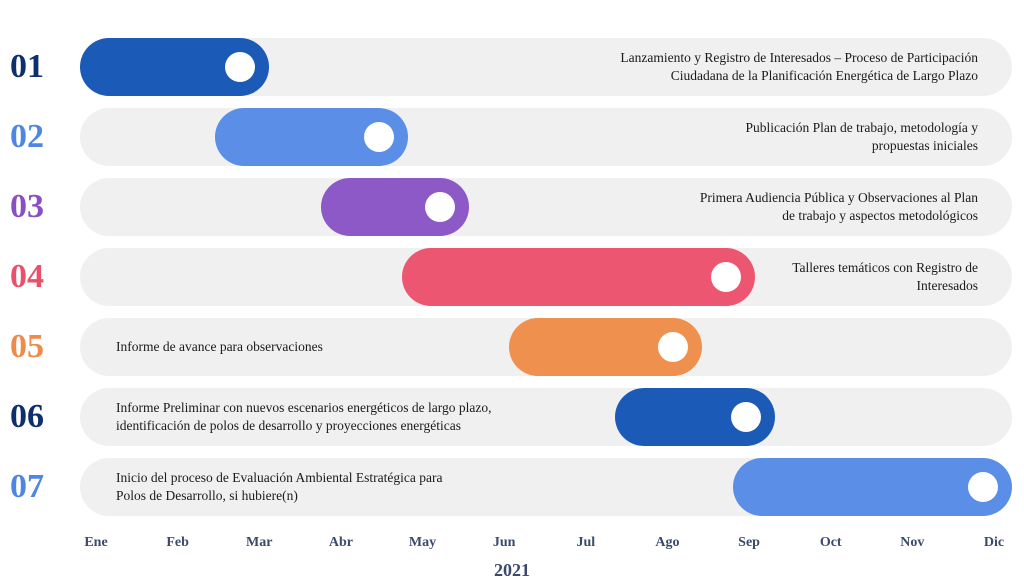 Image resolution: width=1024 pixels, height=583 pixels. Describe the element at coordinates (912, 542) in the screenshot. I see `month-tick-label: Nov` at that location.